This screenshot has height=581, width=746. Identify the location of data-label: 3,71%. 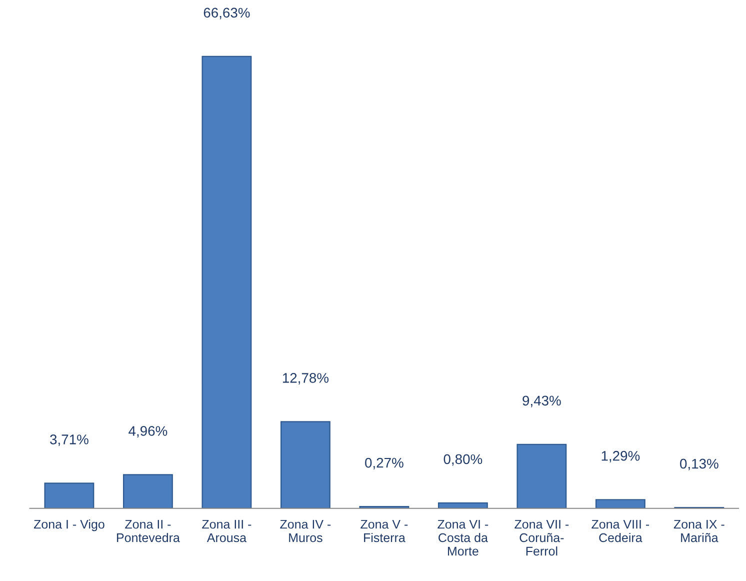
(69, 440).